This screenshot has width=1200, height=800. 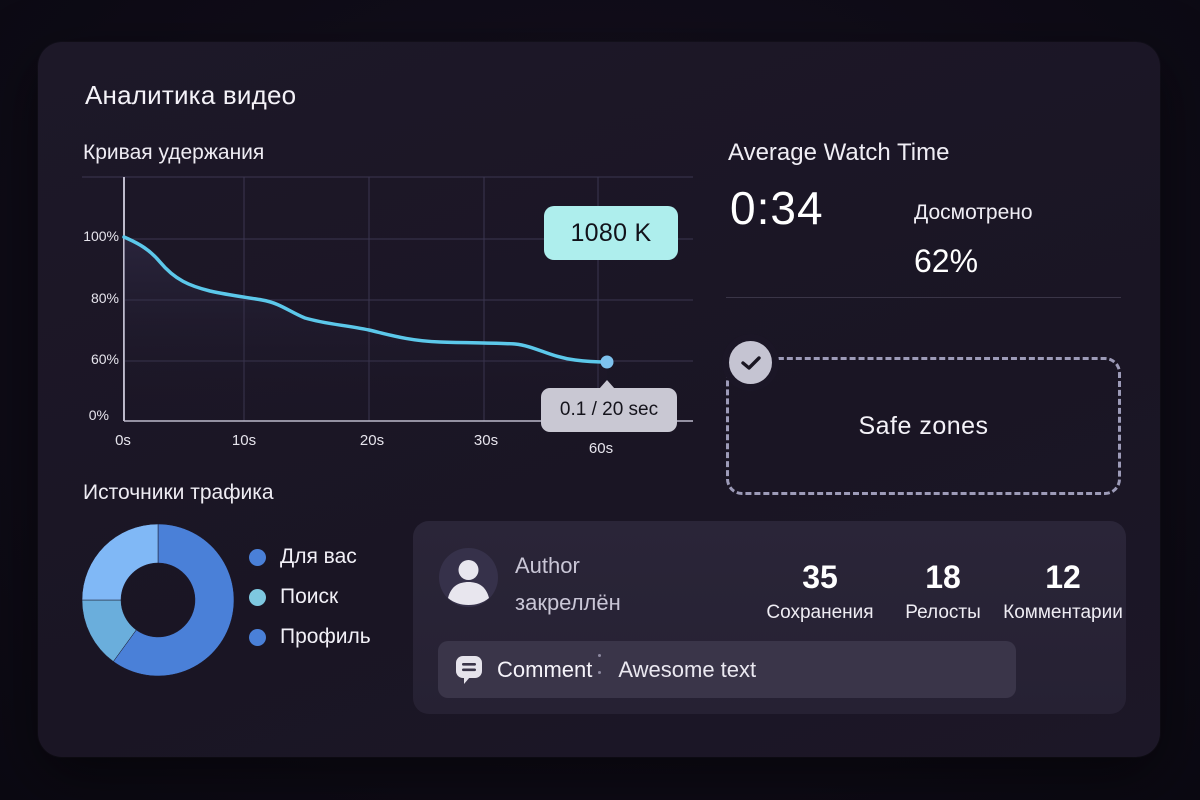 What do you see at coordinates (839, 152) in the screenshot?
I see `avg-watch-time-label: Average Watch Time` at bounding box center [839, 152].